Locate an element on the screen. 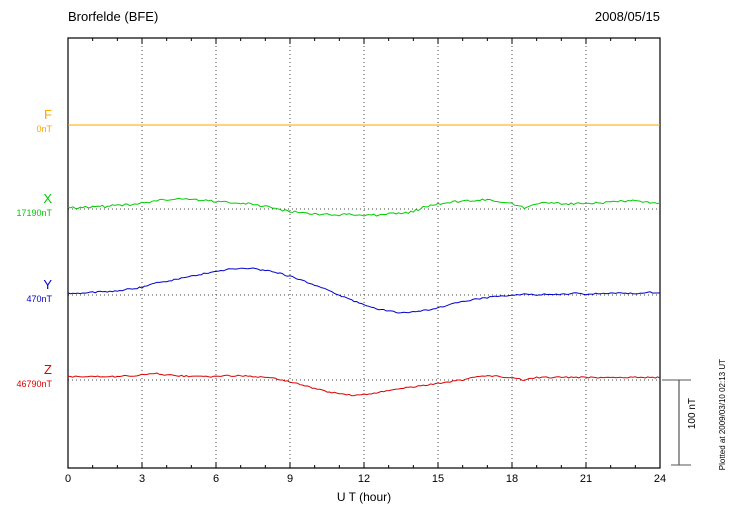 The width and height of the screenshot is (730, 520). x-axis-label: U T (hour) is located at coordinates (364, 497).